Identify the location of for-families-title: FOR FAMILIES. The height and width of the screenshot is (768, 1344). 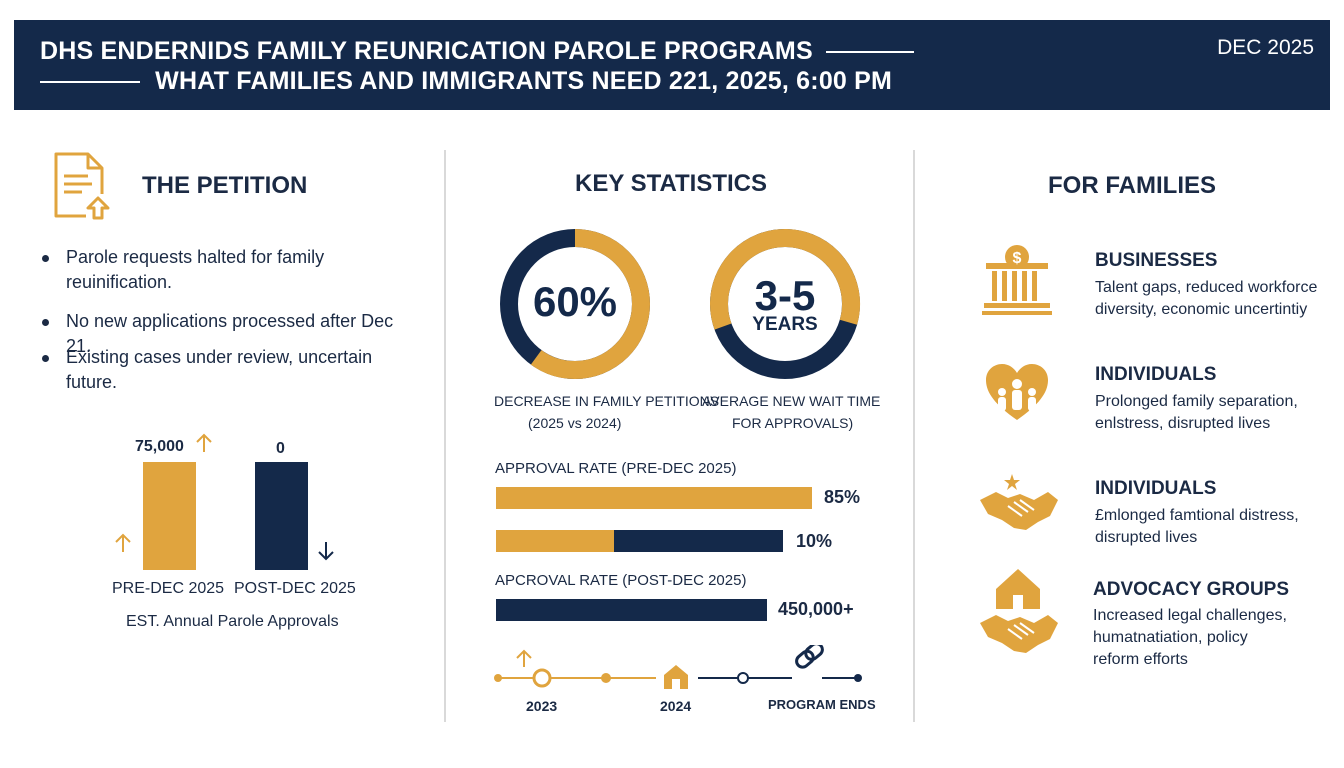
(1132, 185).